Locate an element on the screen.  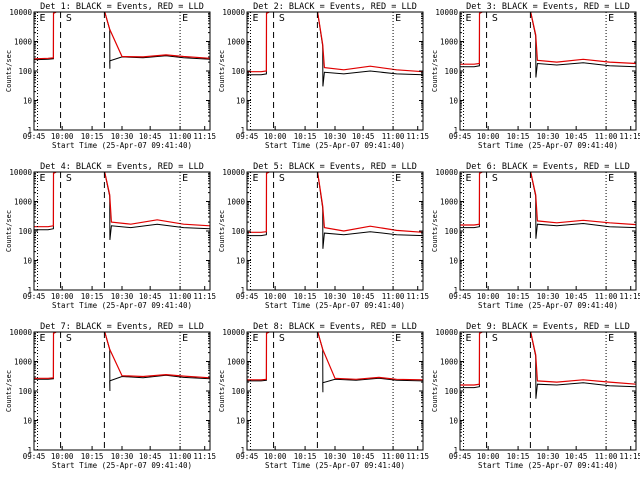
chart-title: Det 1: BLACK = Events, RED = LLD is located at coordinates (122, 7).